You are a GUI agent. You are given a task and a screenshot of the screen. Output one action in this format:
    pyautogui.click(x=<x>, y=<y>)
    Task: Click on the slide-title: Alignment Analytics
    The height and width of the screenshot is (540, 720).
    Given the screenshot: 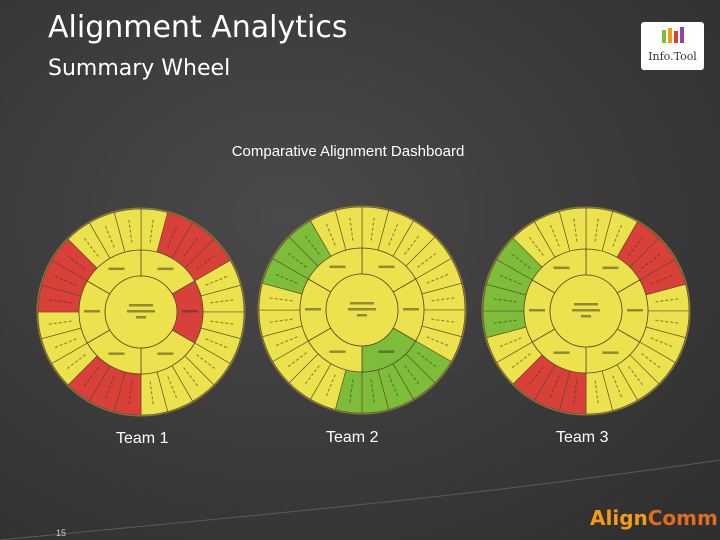 What is the action you would take?
    pyautogui.click(x=198, y=27)
    